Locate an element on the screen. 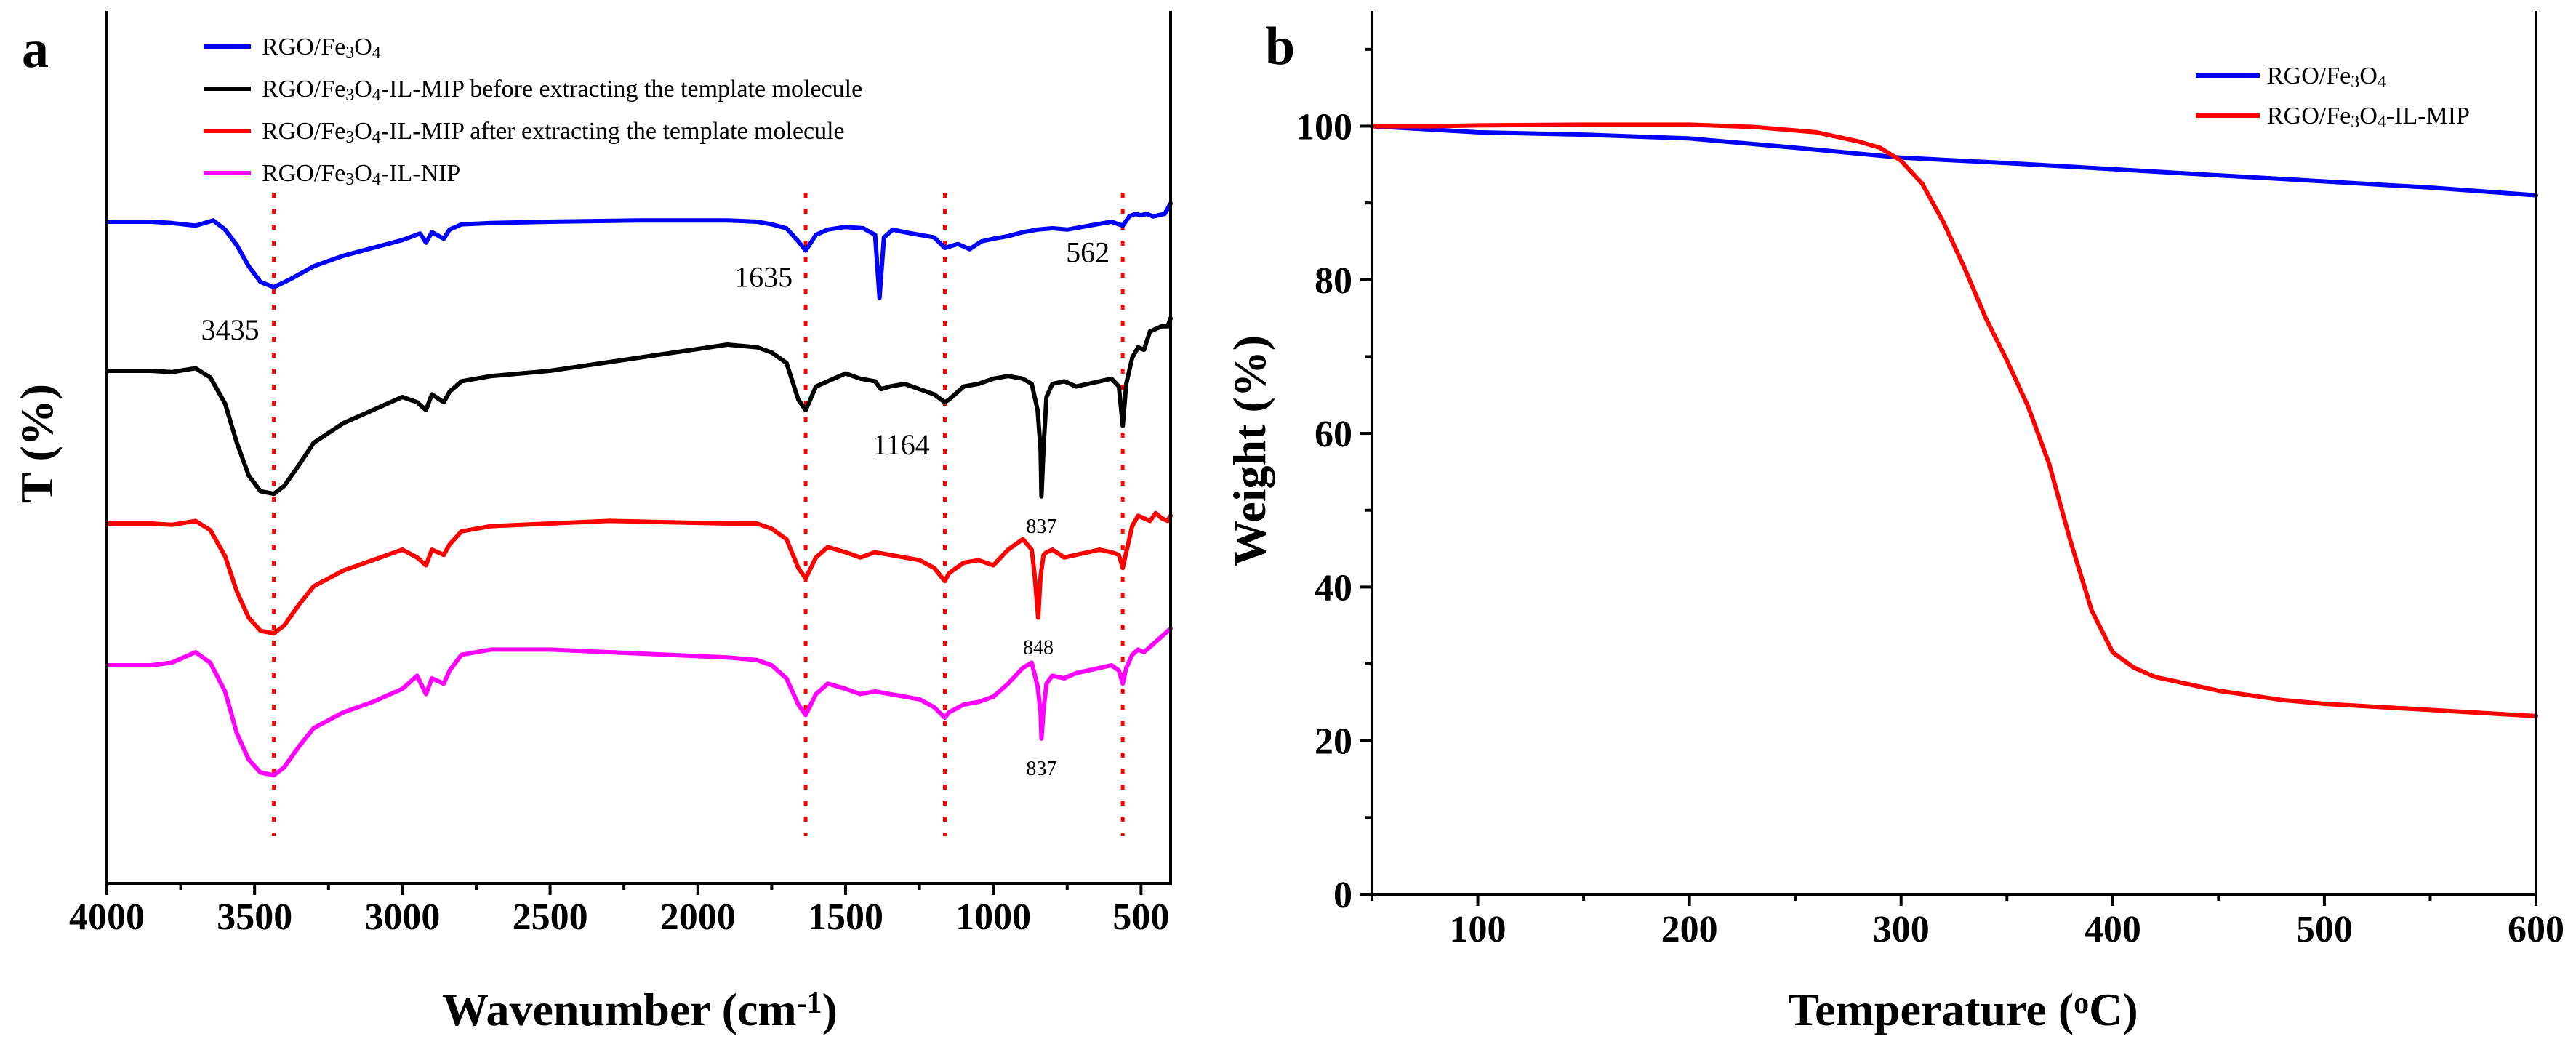  y-axis-title: T (%) is located at coordinates (37, 443).